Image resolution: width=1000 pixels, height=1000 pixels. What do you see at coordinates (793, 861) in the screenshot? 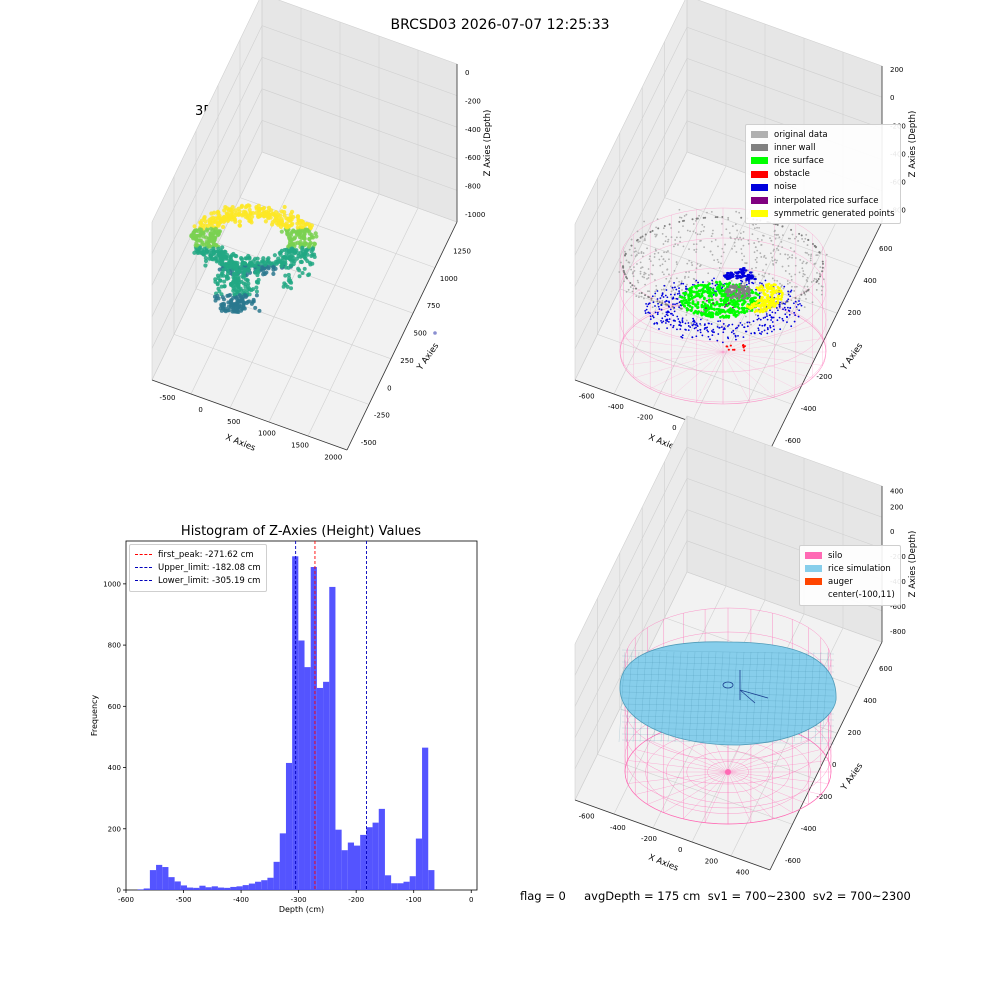
I see `y-tick-label: -600` at bounding box center [793, 861].